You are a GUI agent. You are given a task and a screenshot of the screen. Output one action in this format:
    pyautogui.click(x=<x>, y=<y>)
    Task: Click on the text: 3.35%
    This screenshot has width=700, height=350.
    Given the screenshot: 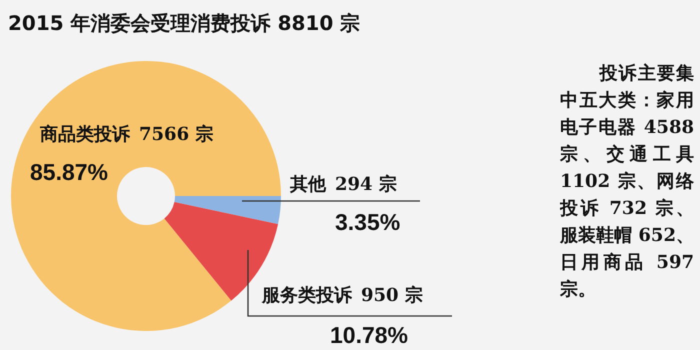 What is the action you would take?
    pyautogui.click(x=367, y=222)
    